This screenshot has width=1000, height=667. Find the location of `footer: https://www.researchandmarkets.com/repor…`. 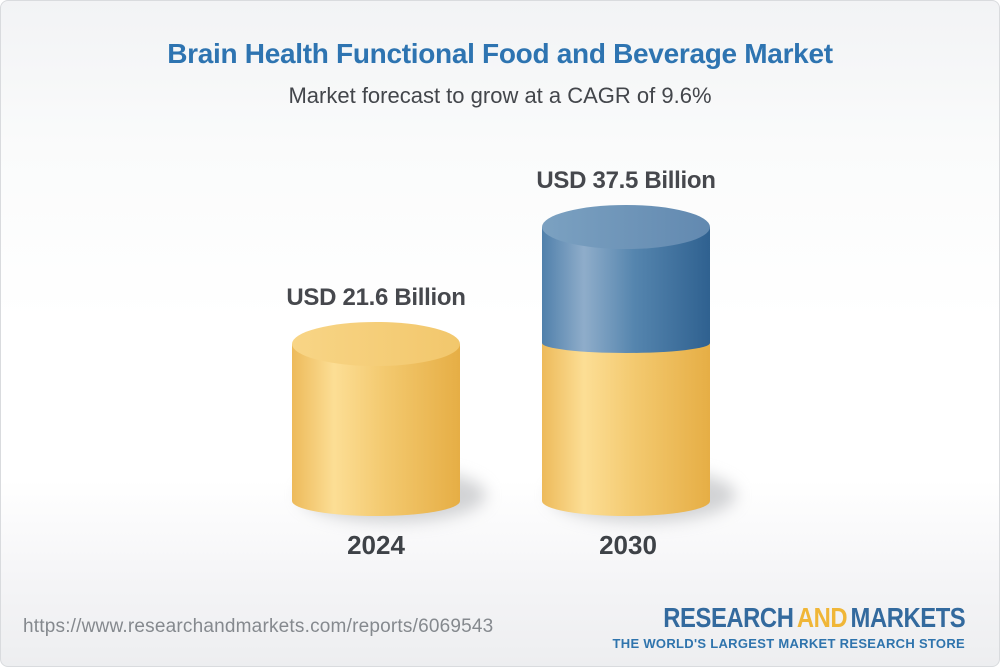

footer: https://www.researchandmarkets.com/repor… is located at coordinates (500, 627).